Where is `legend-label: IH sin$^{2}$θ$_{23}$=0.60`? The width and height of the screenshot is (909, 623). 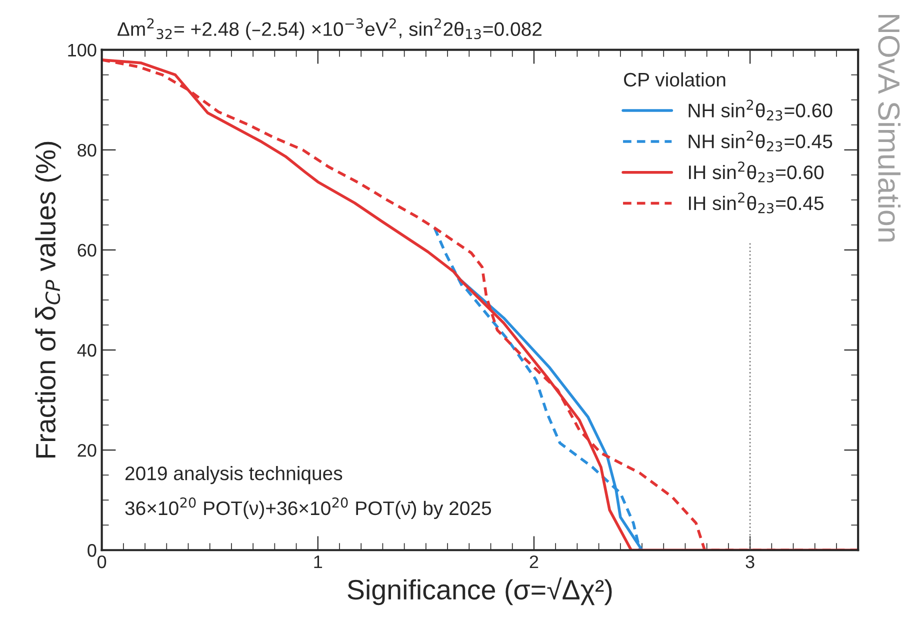
legend-label: IH sin$^{2}$θ$_{23}$=0.60 is located at coordinates (756, 171).